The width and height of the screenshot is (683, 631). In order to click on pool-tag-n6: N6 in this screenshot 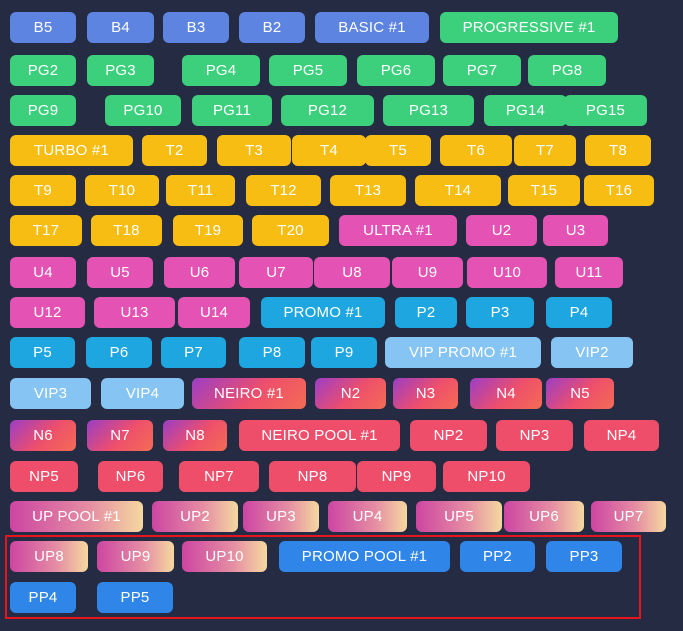, I will do `click(43, 435)`.